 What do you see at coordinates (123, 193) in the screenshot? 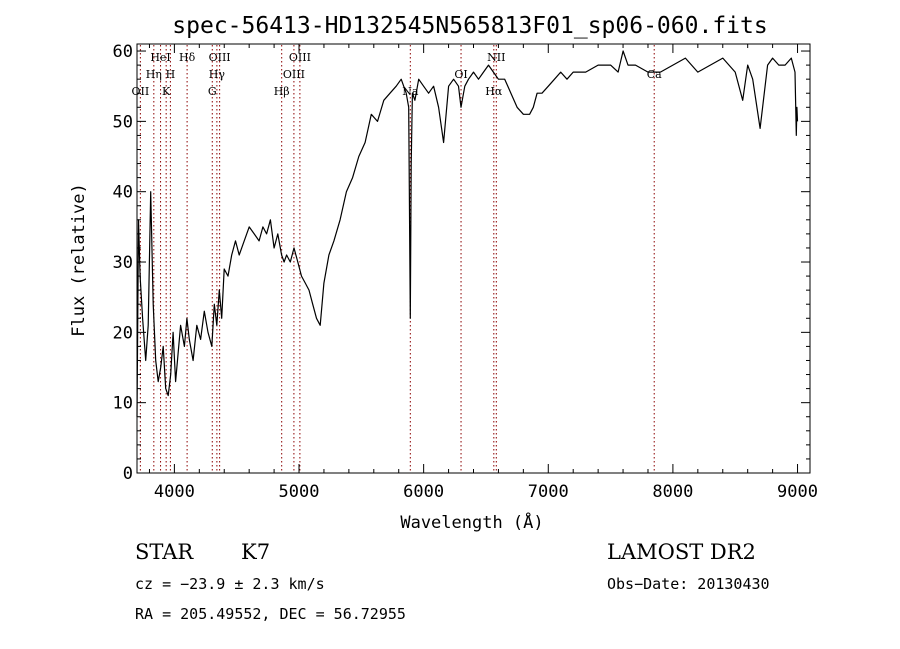
I see `y-tick-label: 40` at bounding box center [123, 193].